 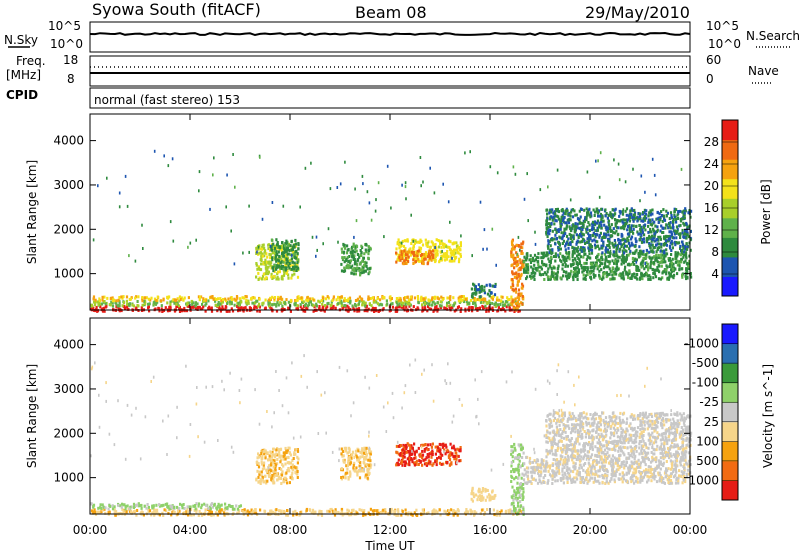 What do you see at coordinates (22, 95) in the screenshot?
I see `cpid-label: CPID` at bounding box center [22, 95].